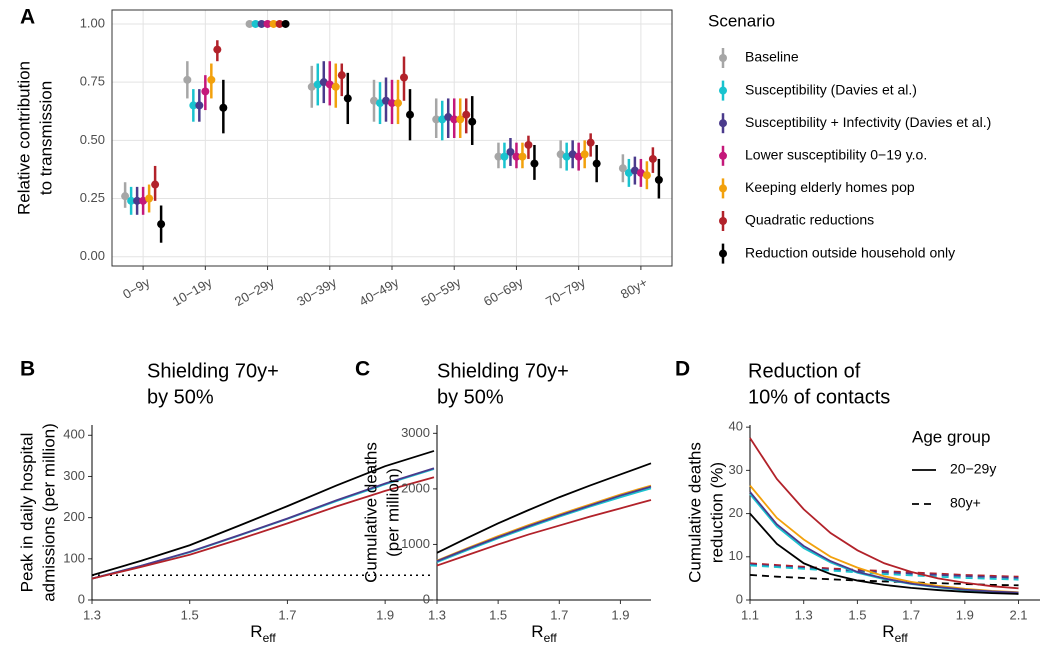  Describe the element at coordinates (836, 155) in the screenshot. I see `legend-label: Lower susceptibility 0−19 y.o.` at that location.